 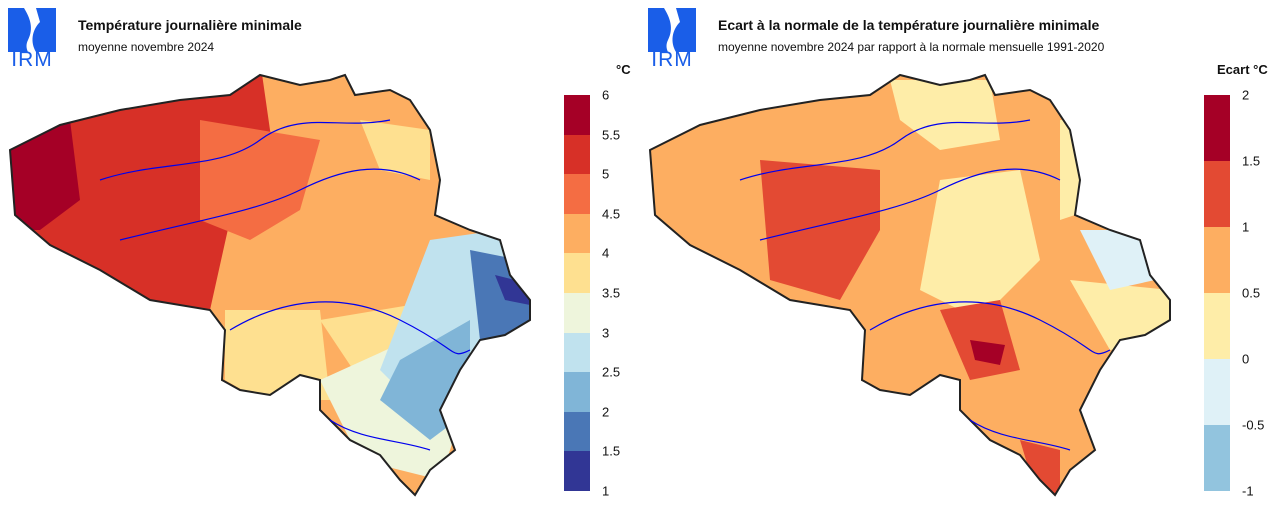 What do you see at coordinates (1251, 293) in the screenshot?
I see `legend-tick-label: 0.5` at bounding box center [1251, 293].